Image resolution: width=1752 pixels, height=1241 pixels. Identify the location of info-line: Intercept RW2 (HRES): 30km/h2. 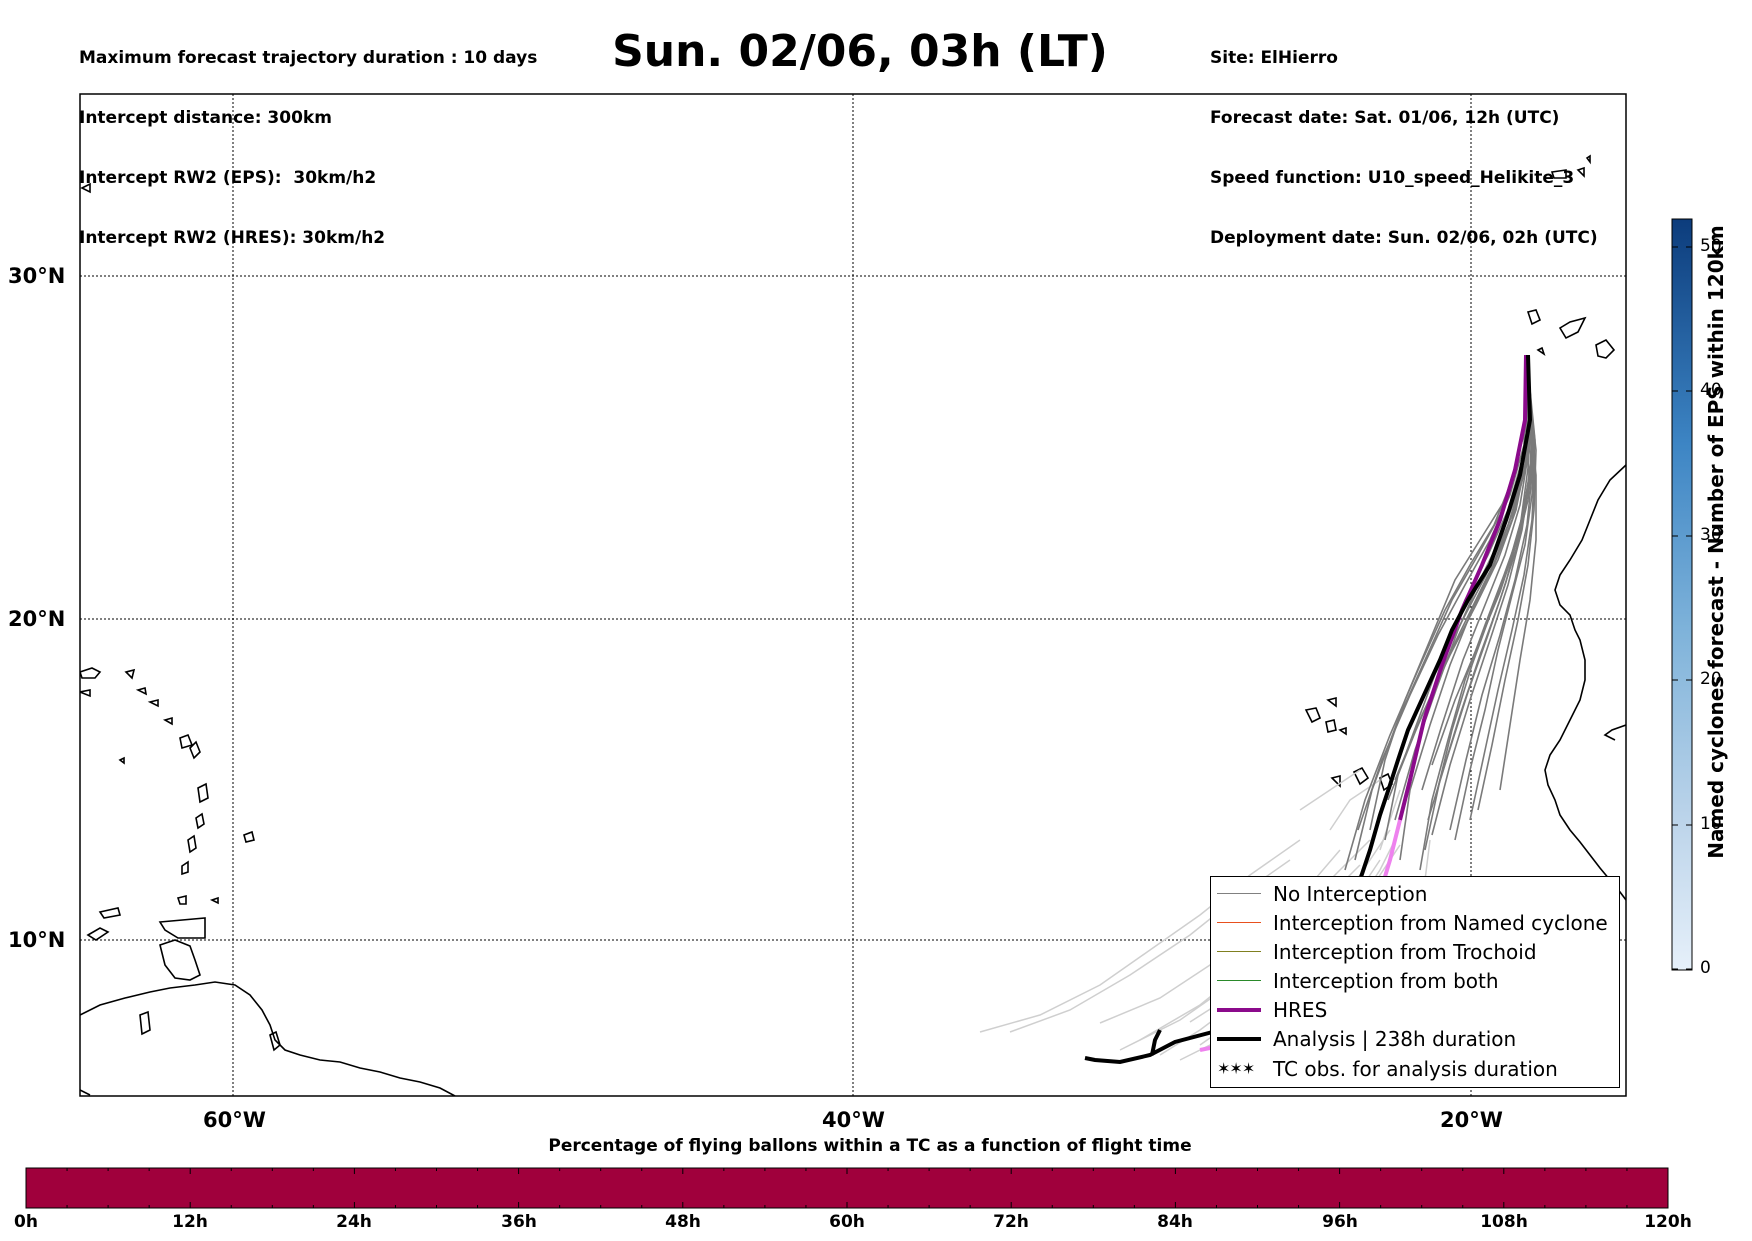
(232, 238).